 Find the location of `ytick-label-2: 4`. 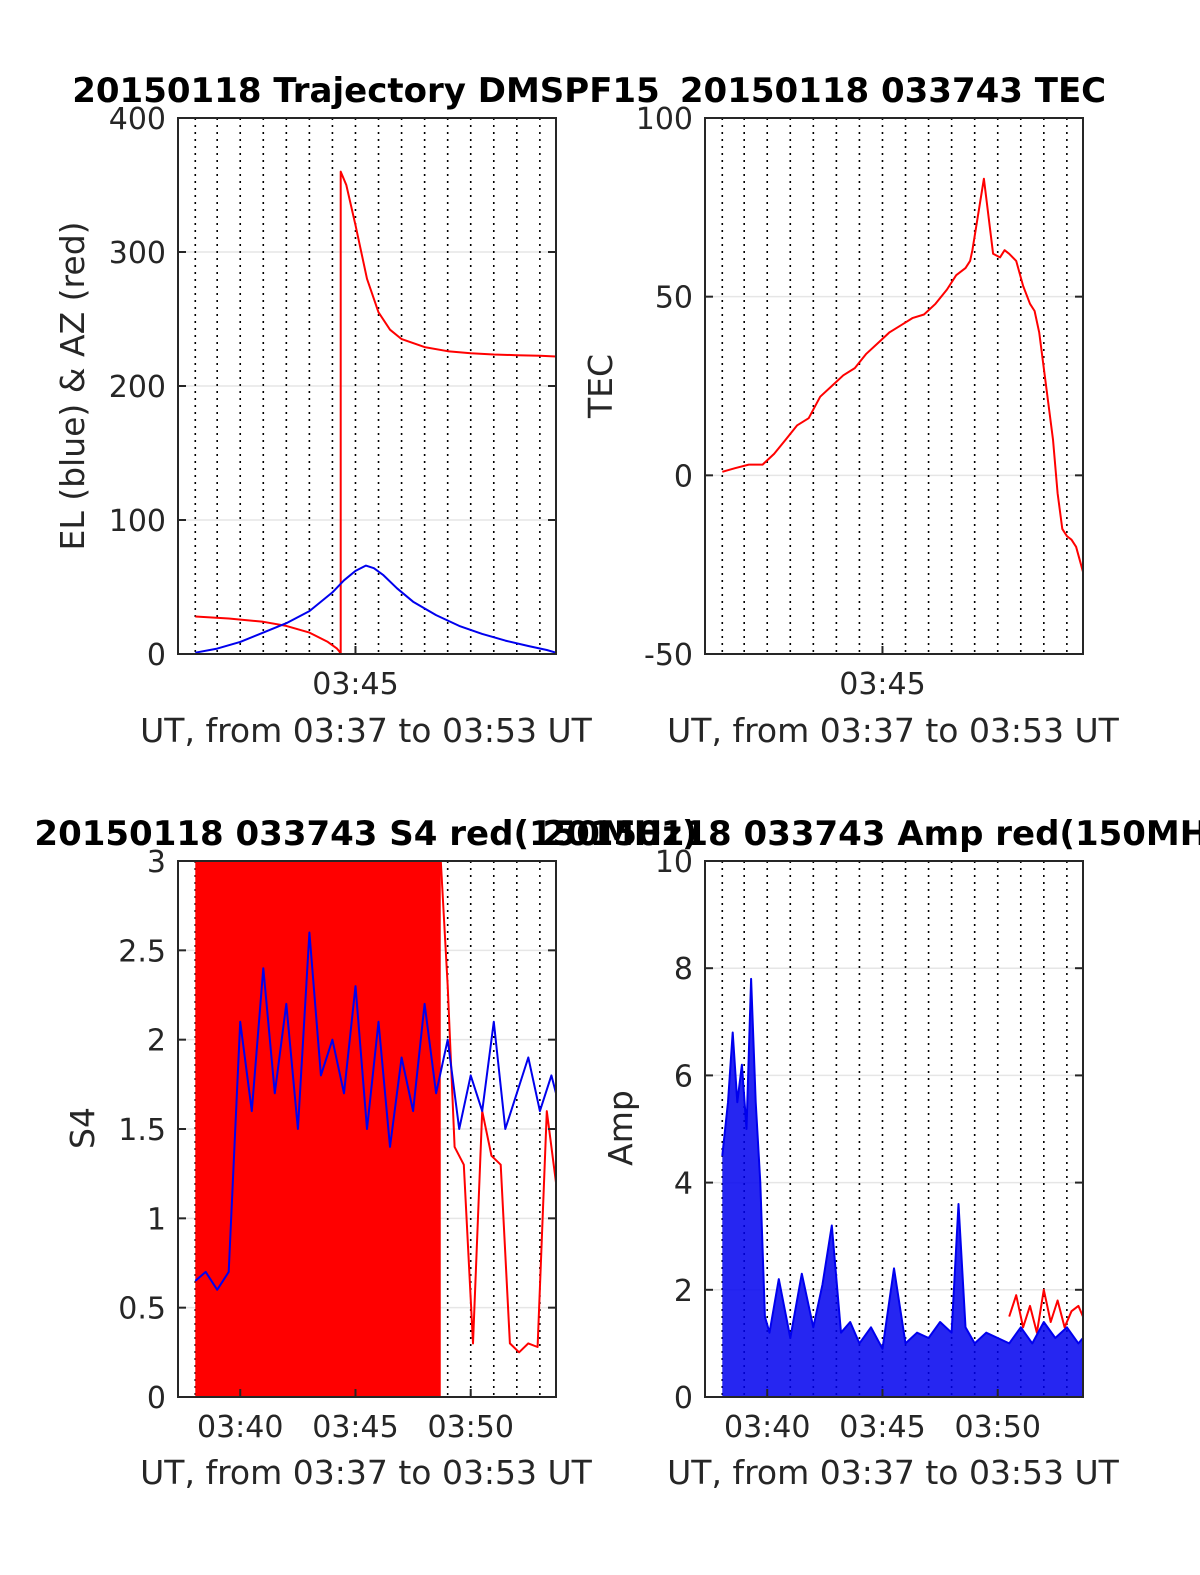

ytick-label-2: 4 is located at coordinates (683, 1184).